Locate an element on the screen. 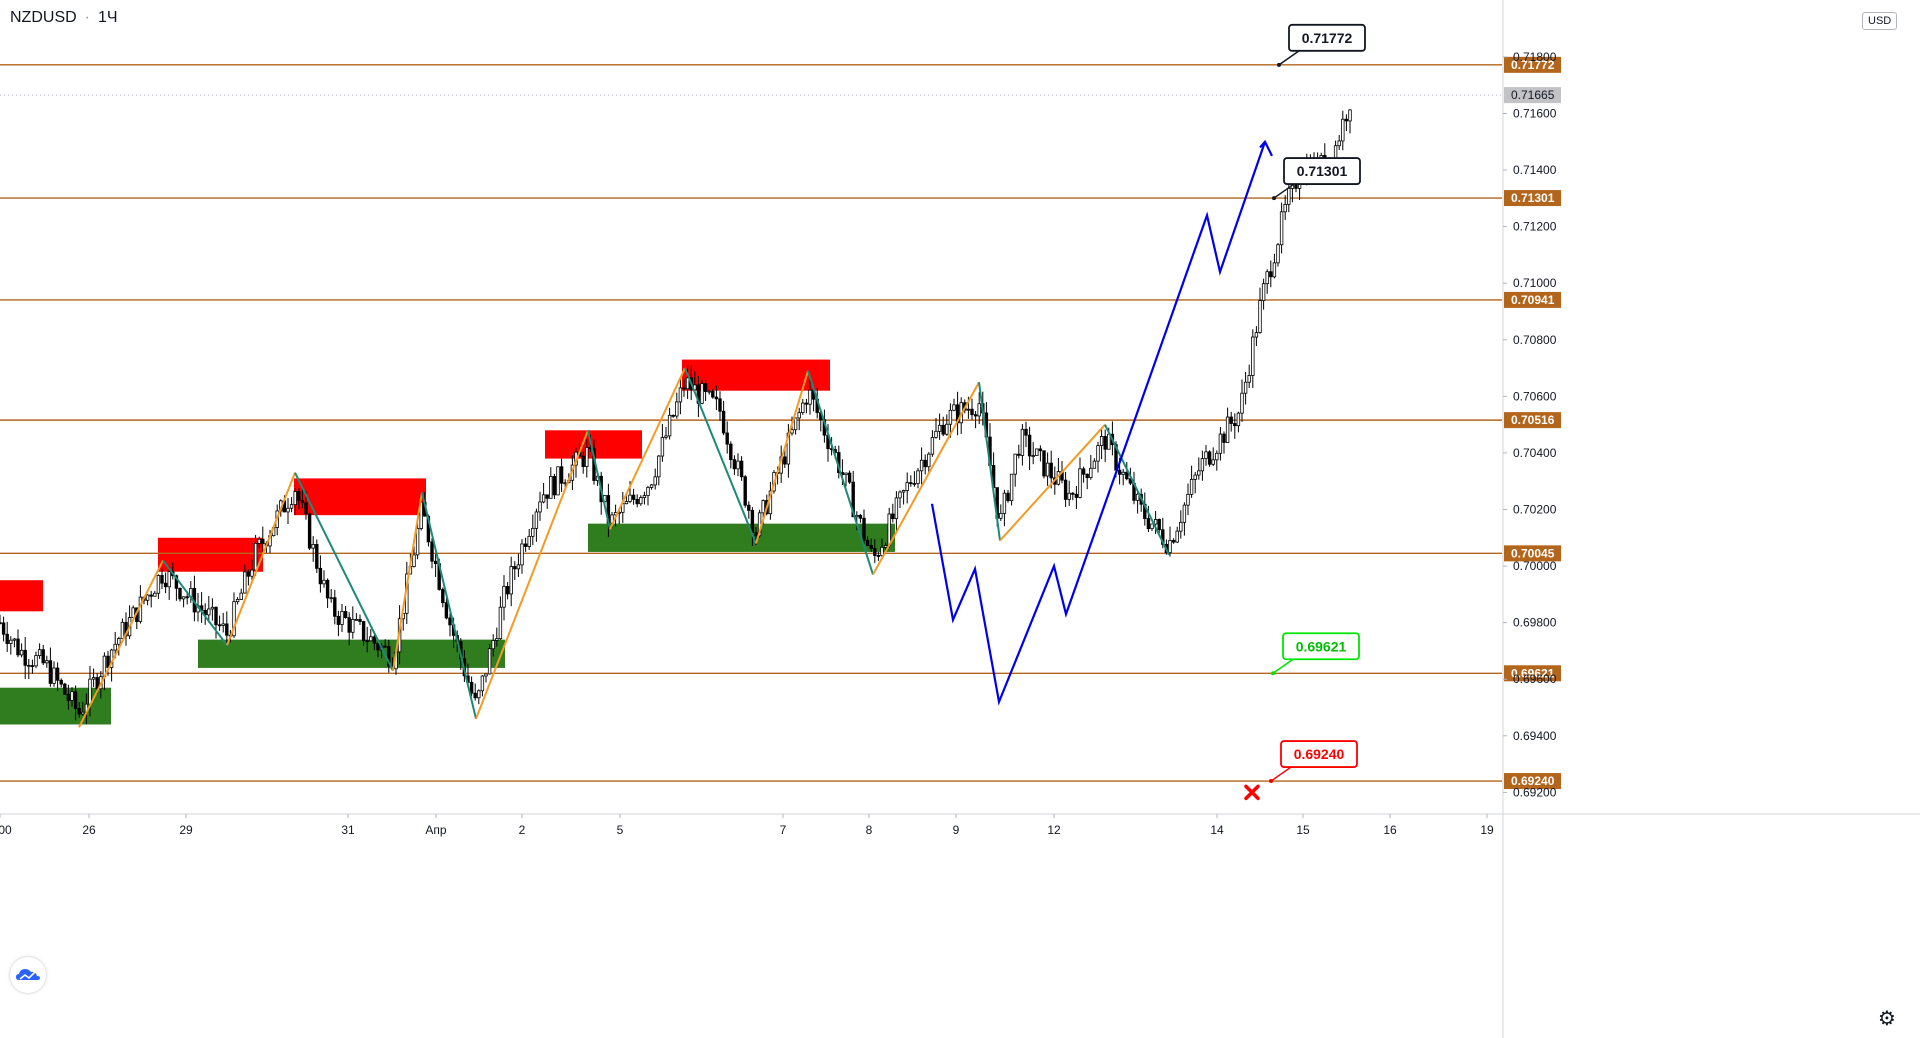  time-tick-label: 16 is located at coordinates (1390, 830).